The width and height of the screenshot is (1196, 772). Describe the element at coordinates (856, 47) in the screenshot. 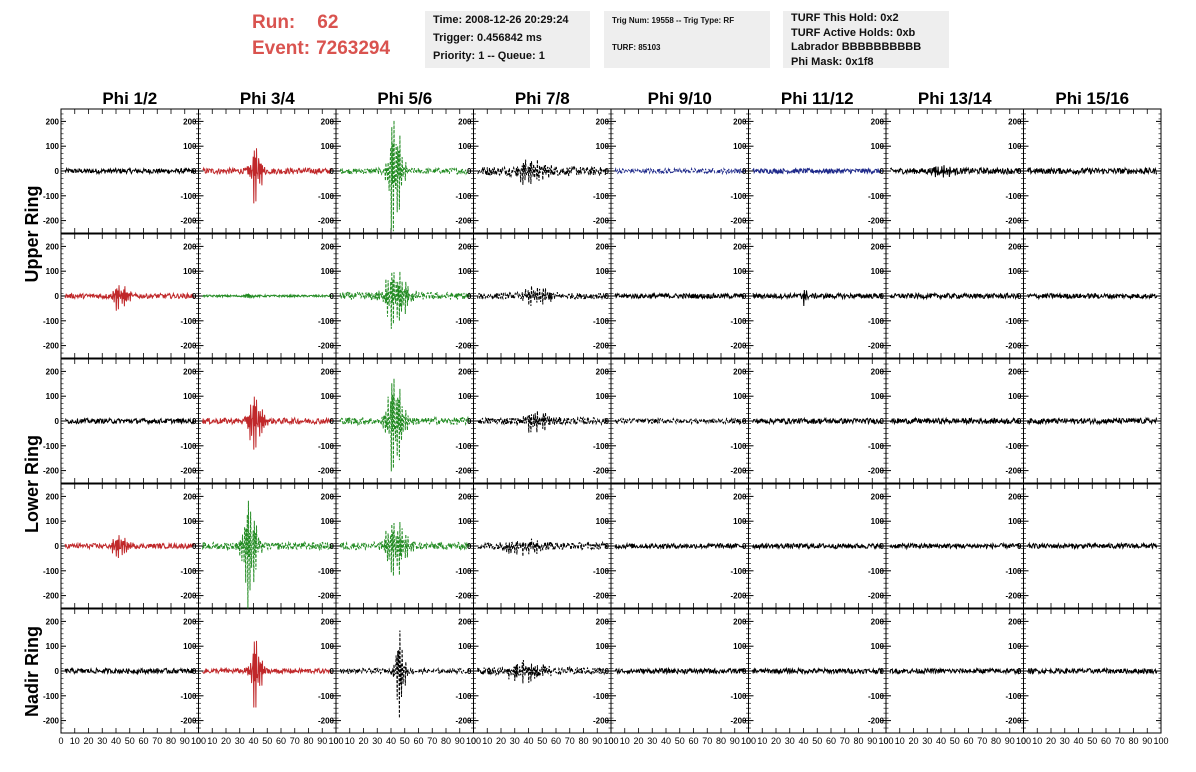

I see `labrador-text: Labrador BBBBBBBBBB` at that location.